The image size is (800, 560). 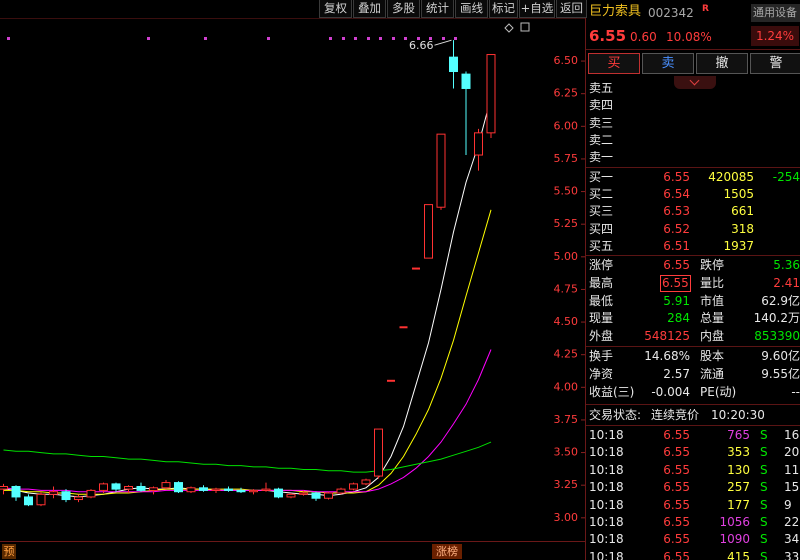 I want to click on y-tick-label: 6.50, so click(x=566, y=60).